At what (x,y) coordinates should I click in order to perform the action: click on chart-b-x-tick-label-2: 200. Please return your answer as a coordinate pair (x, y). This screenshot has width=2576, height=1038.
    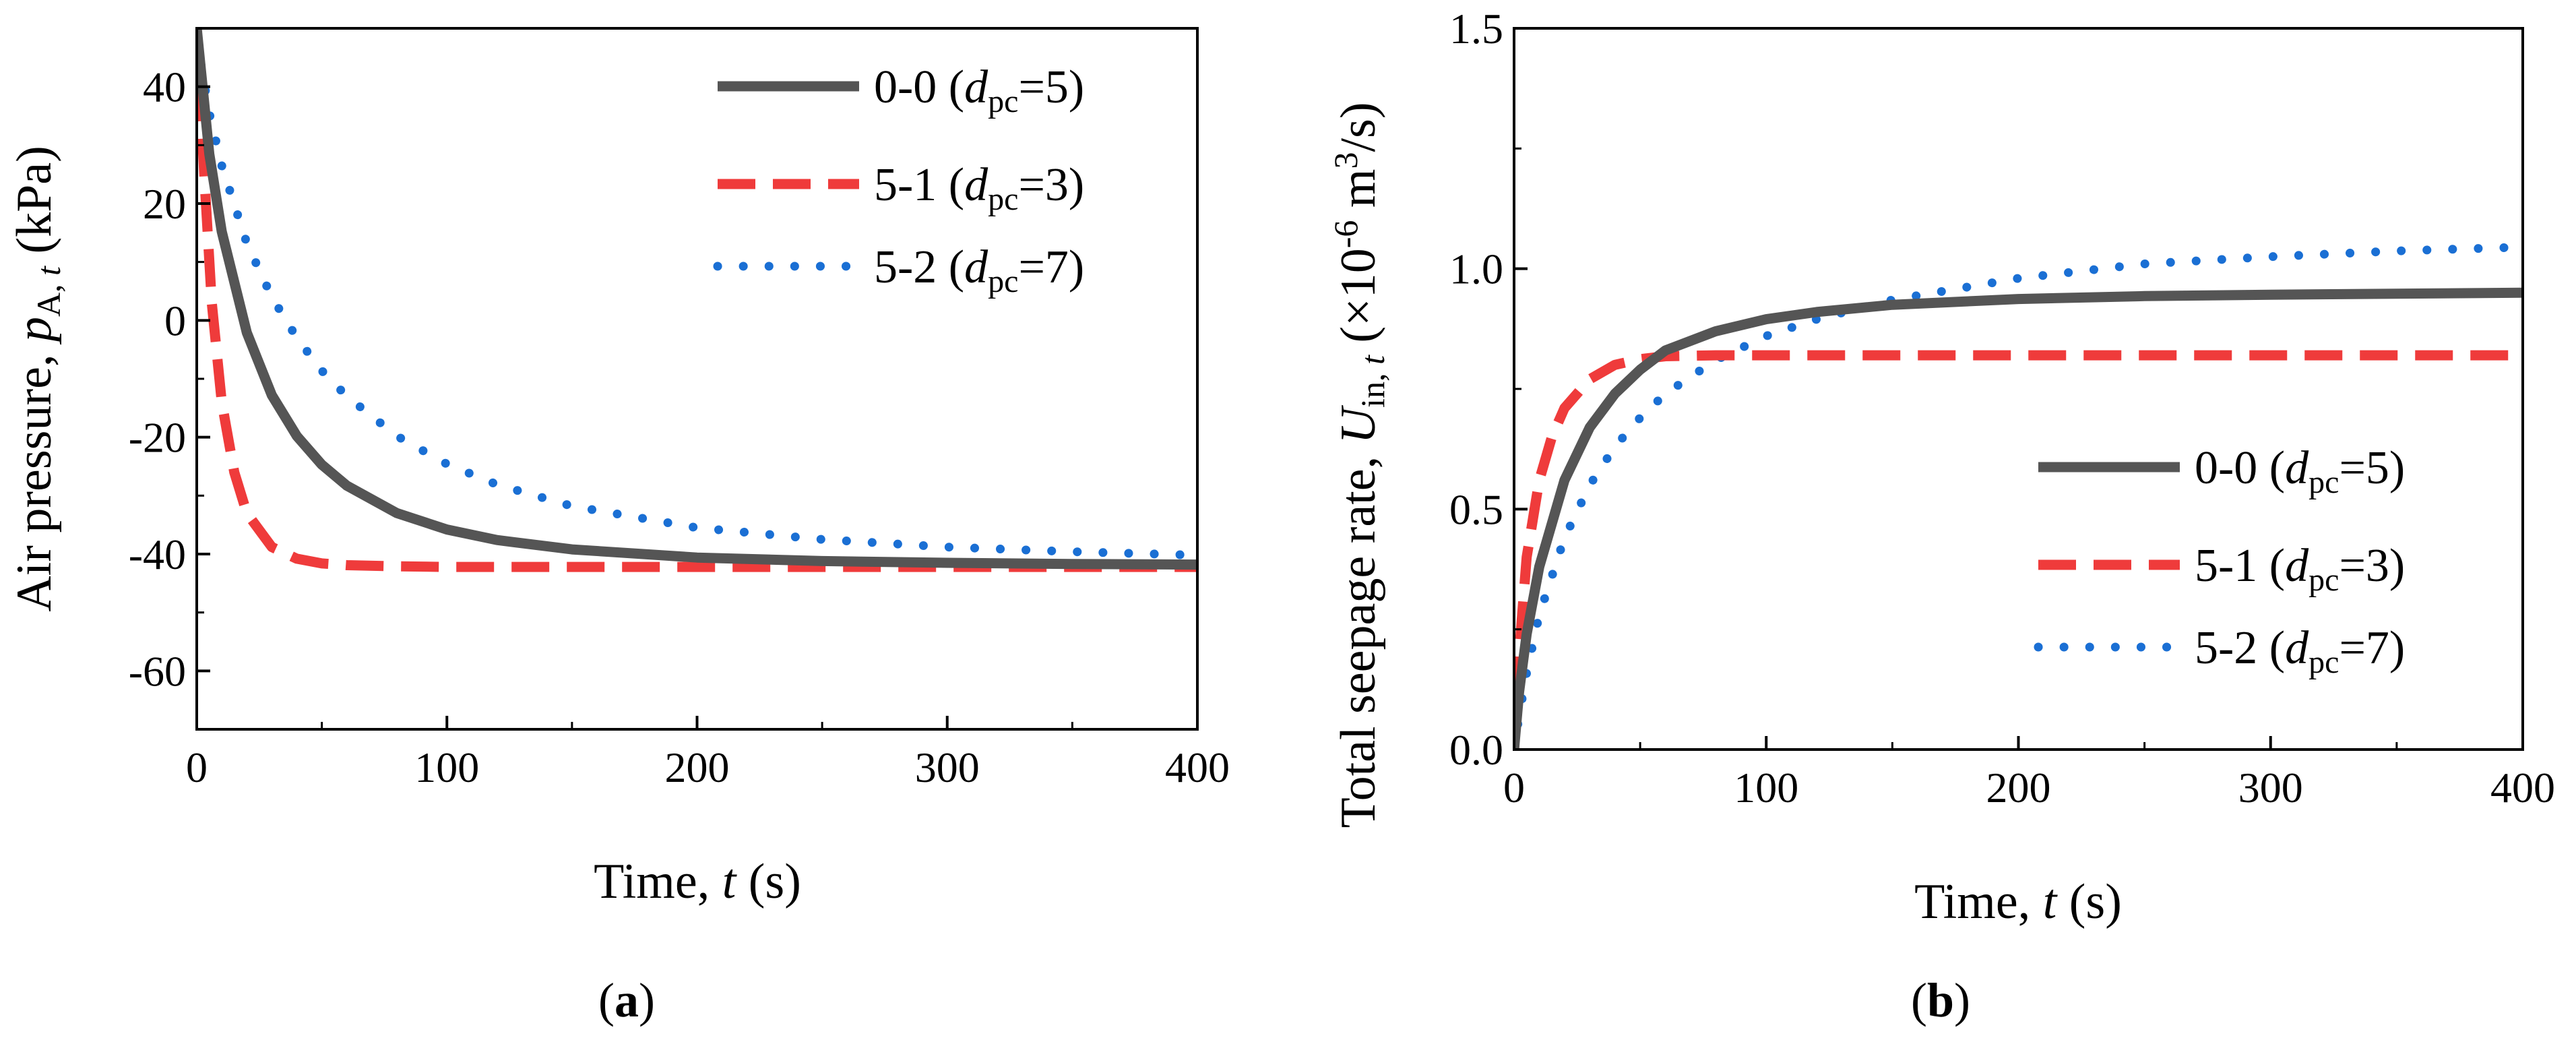
    Looking at the image, I should click on (2018, 788).